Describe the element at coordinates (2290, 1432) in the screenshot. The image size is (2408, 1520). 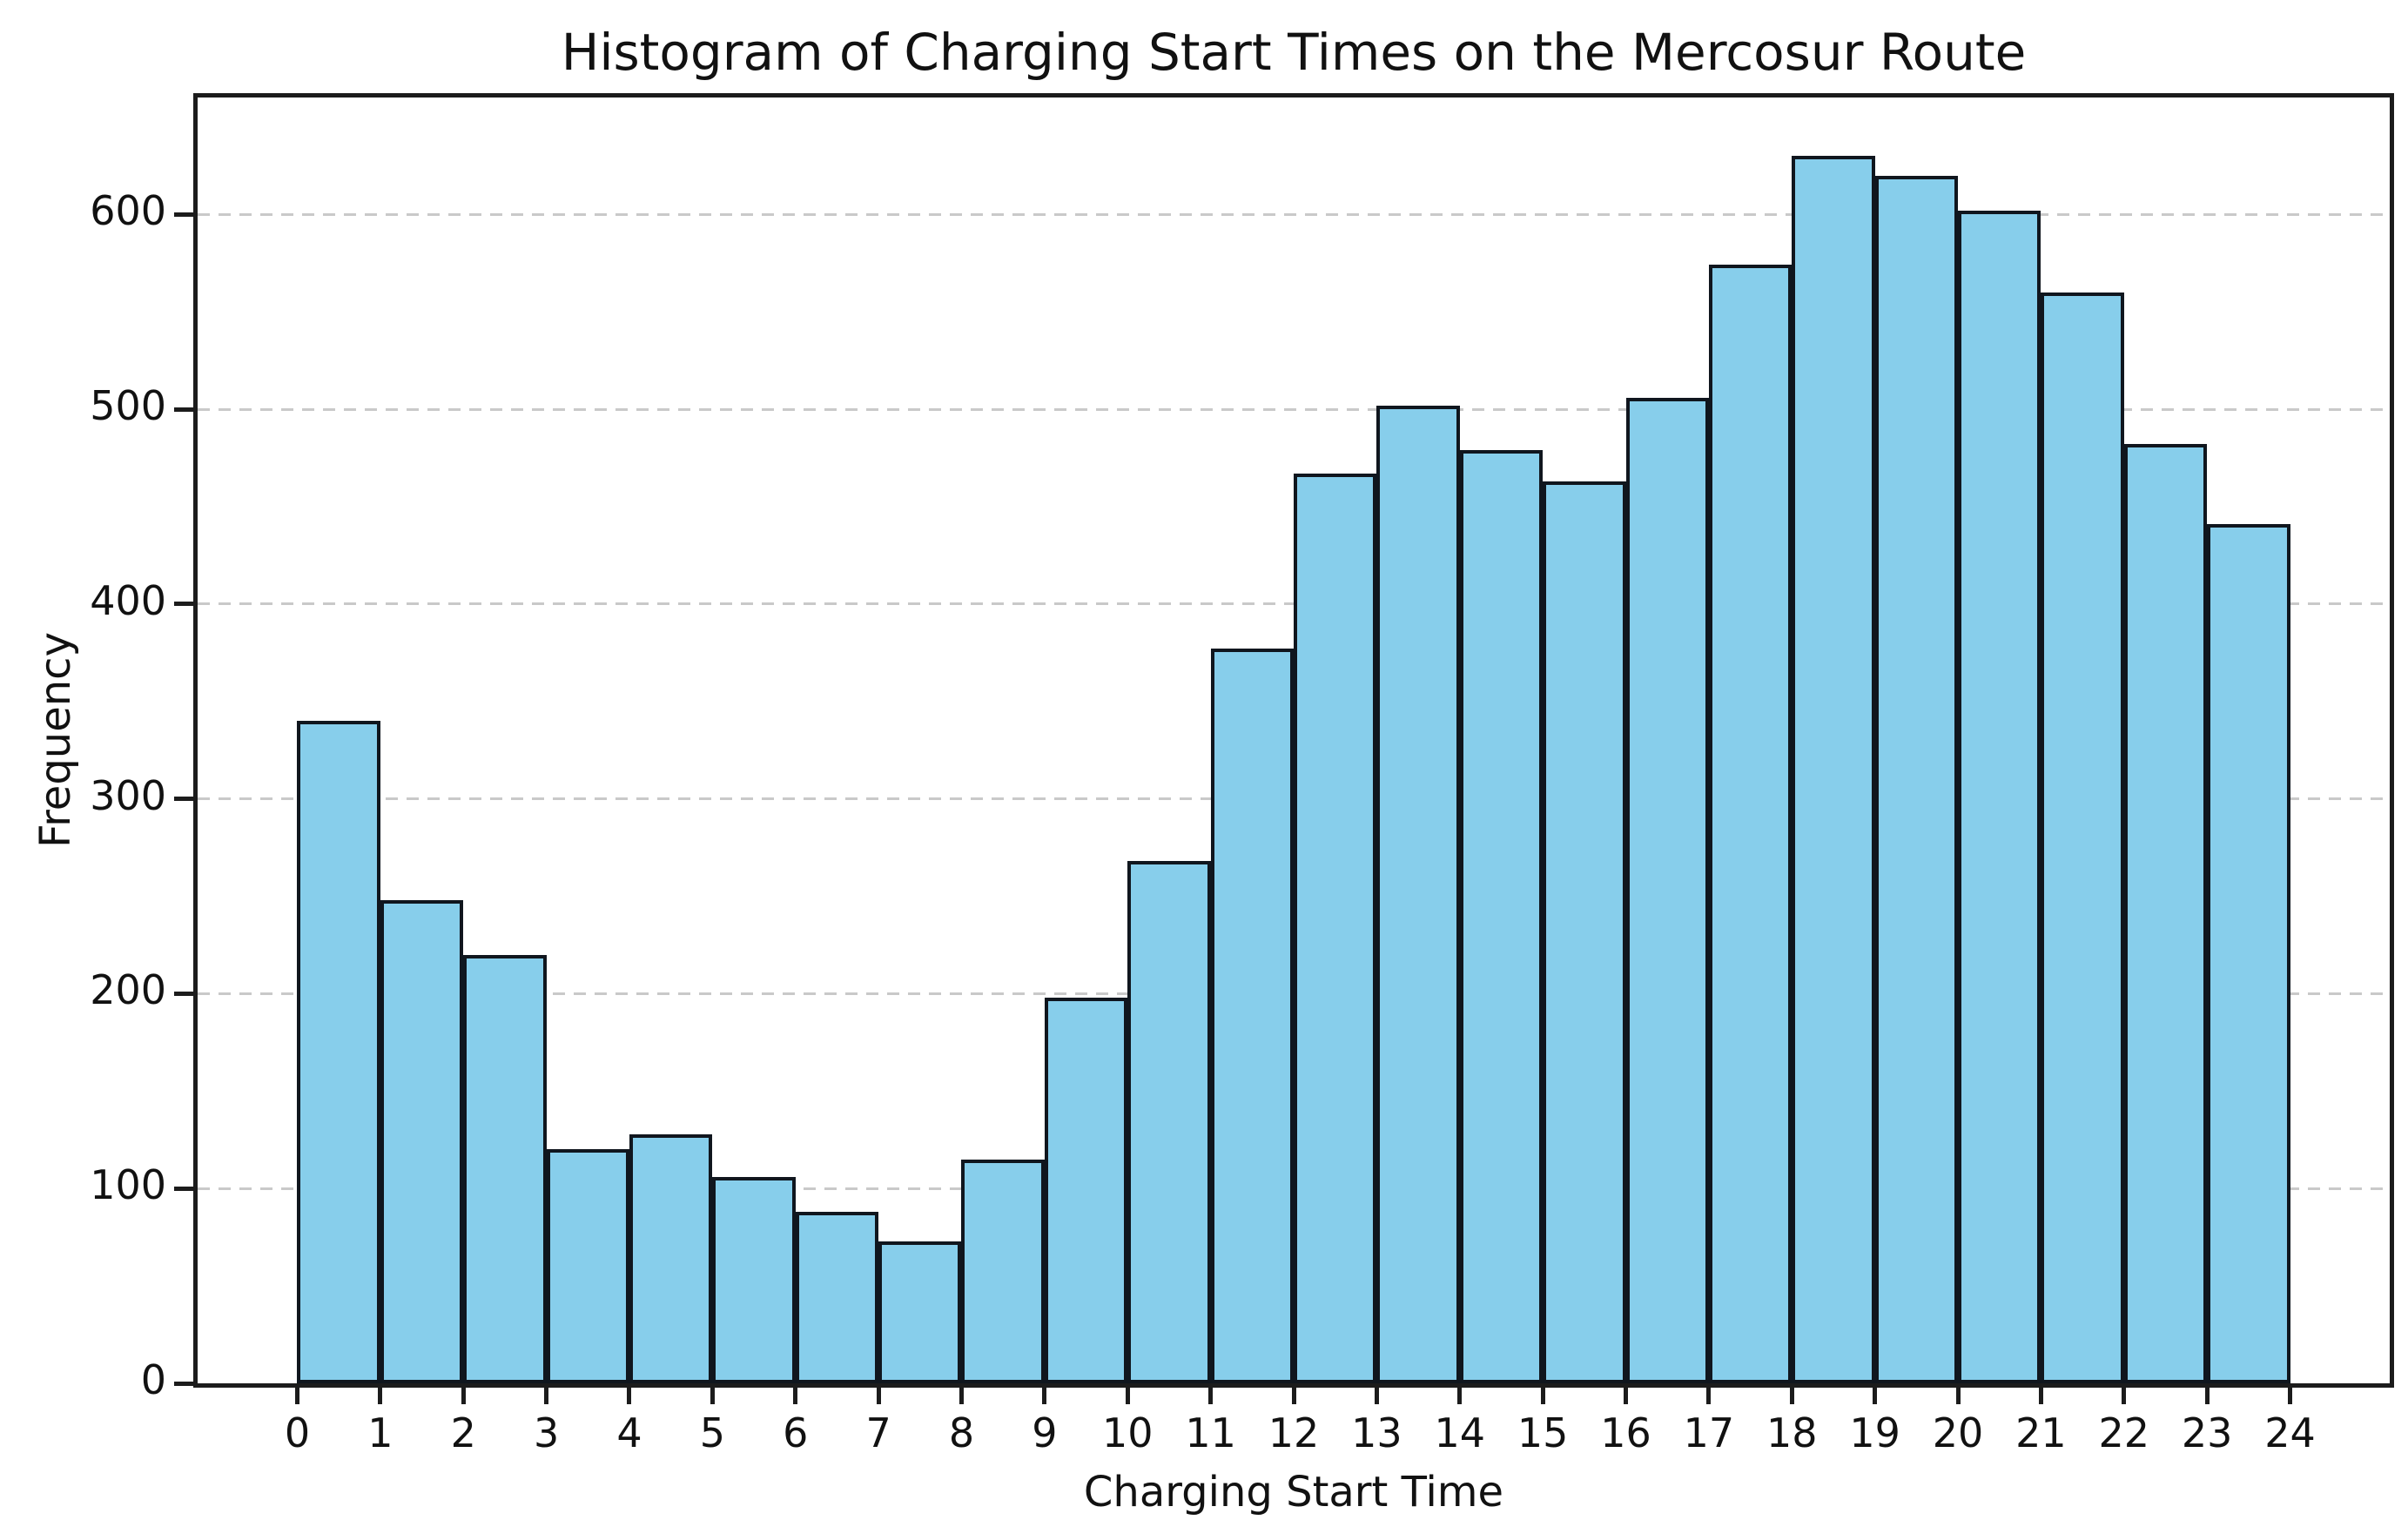
I see `x-tick-label-24: 24` at that location.